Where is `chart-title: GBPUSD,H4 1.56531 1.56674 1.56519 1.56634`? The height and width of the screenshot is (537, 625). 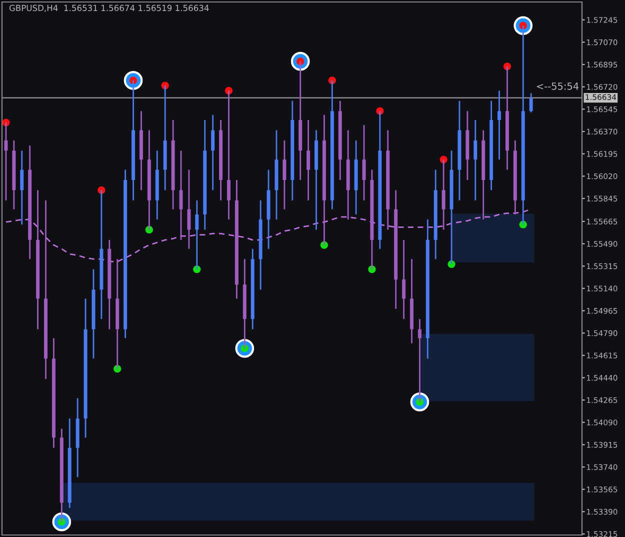 chart-title: GBPUSD,H4 1.56531 1.56674 1.56519 1.56634 is located at coordinates (109, 8).